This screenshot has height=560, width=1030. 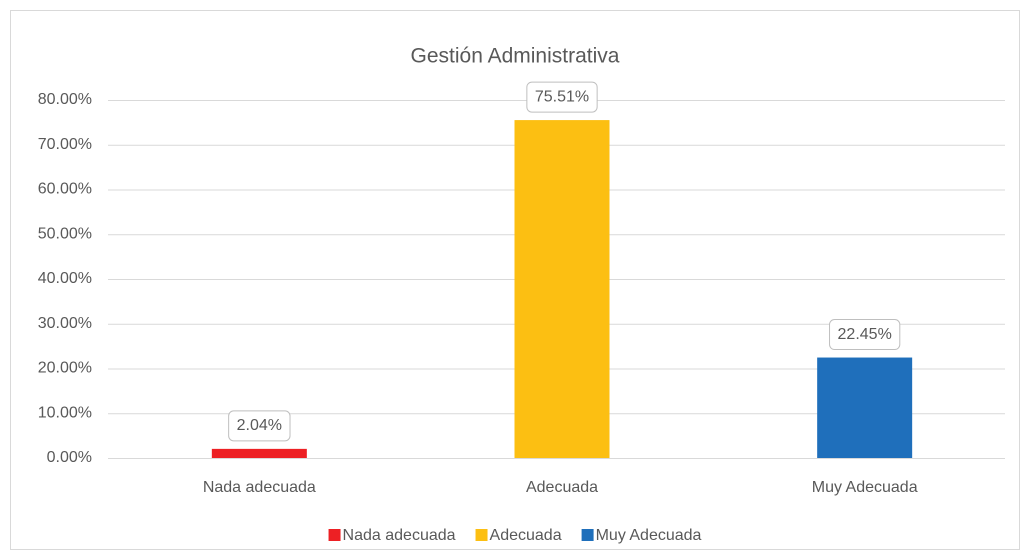 What do you see at coordinates (65, 412) in the screenshot?
I see `y-tick-label: 10.00%` at bounding box center [65, 412].